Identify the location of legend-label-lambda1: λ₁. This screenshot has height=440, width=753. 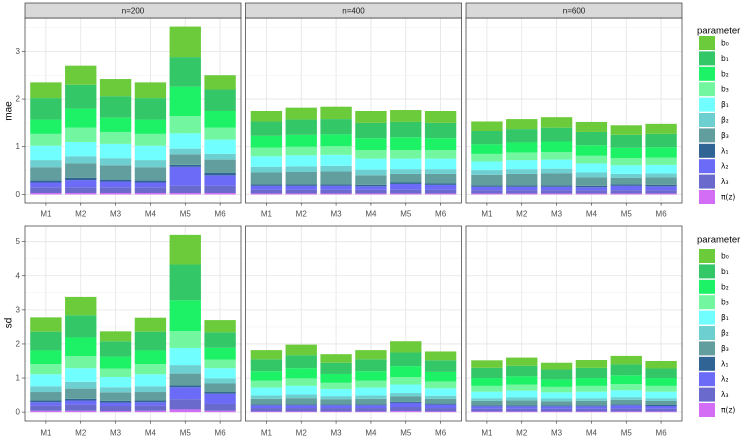
(724, 363).